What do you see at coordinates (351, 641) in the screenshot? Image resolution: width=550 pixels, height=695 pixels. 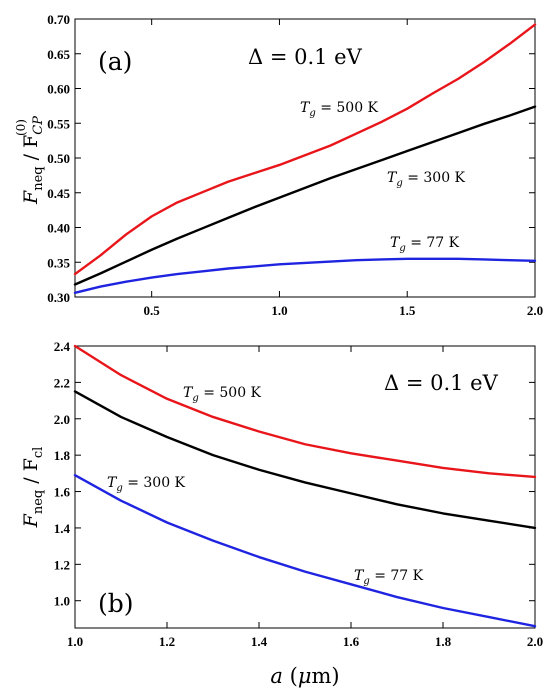 I see `x-tick-label-b-3: 1.6` at bounding box center [351, 641].